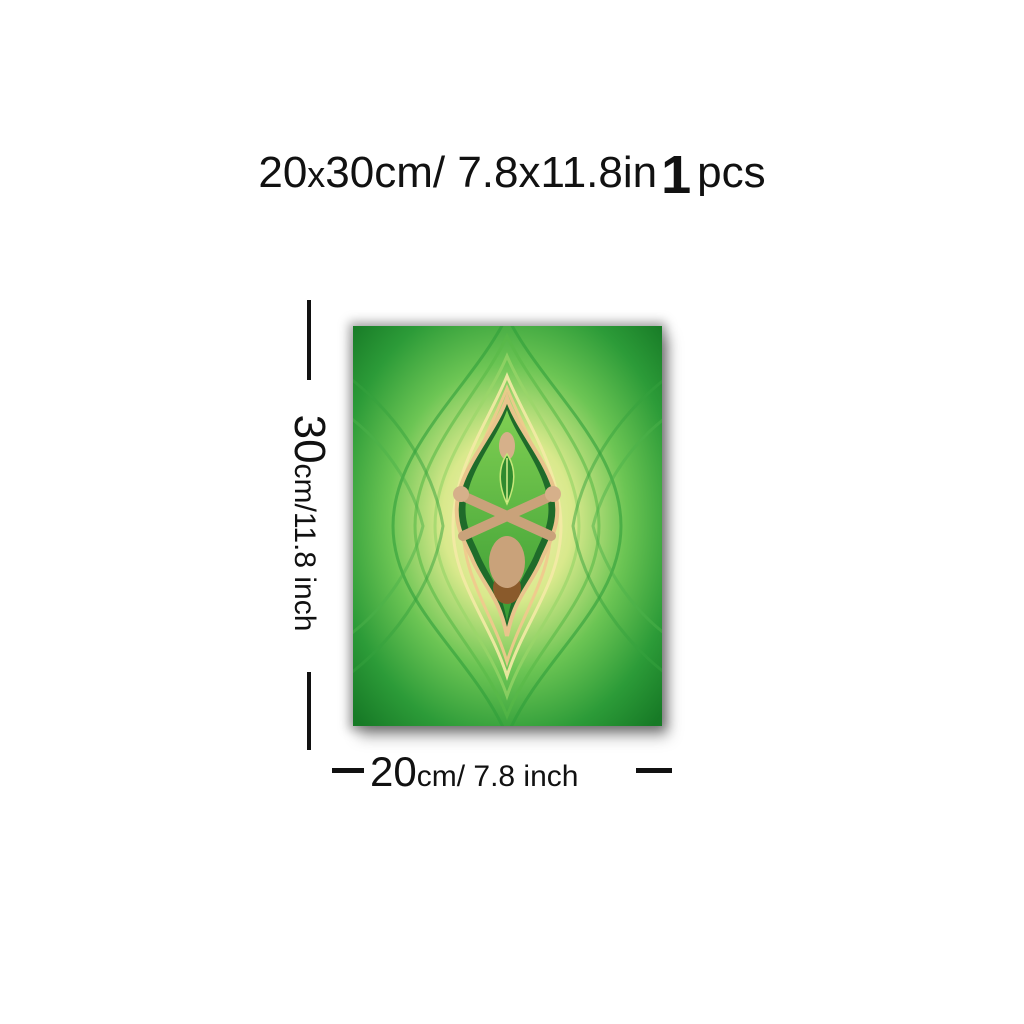  Describe the element at coordinates (309, 340) in the screenshot. I see `height-bar-top` at that location.